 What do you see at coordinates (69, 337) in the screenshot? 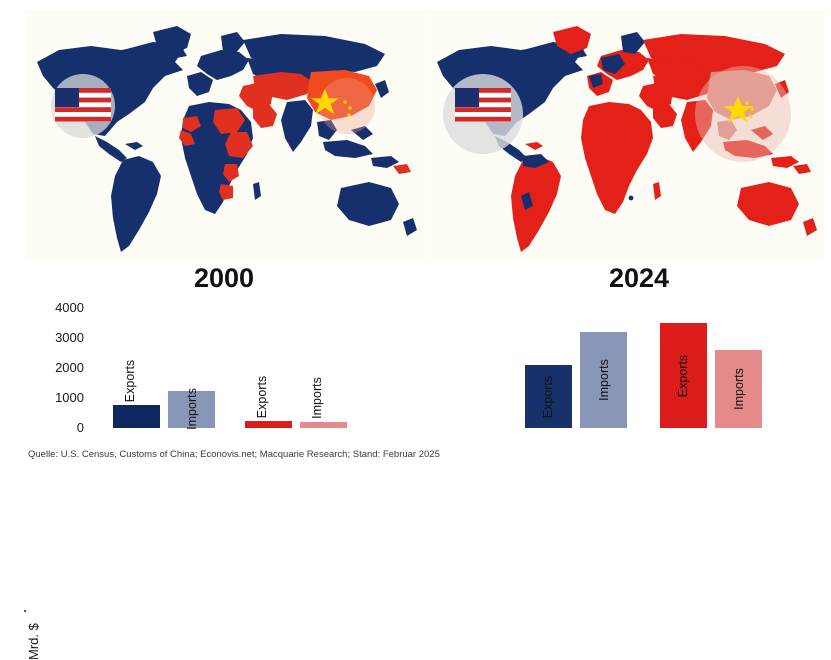
I see `y-tick-3000: 3000` at bounding box center [69, 337].